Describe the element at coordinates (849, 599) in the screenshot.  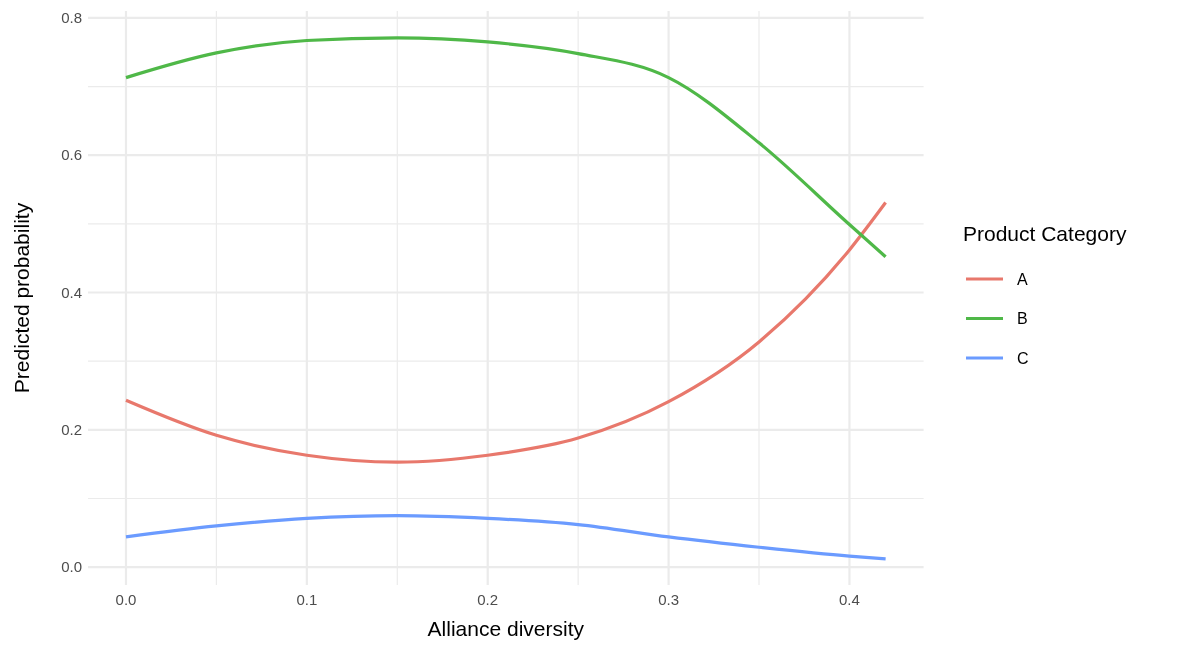
I see `x-tick-label: 0.4` at that location.